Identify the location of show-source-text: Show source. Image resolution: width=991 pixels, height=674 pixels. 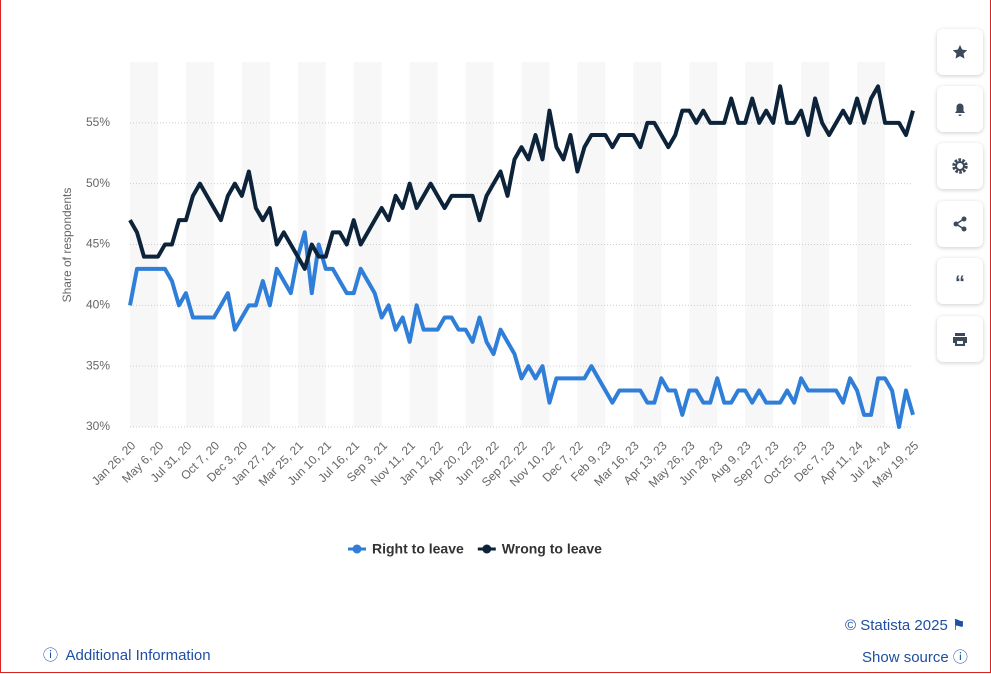
(905, 657).